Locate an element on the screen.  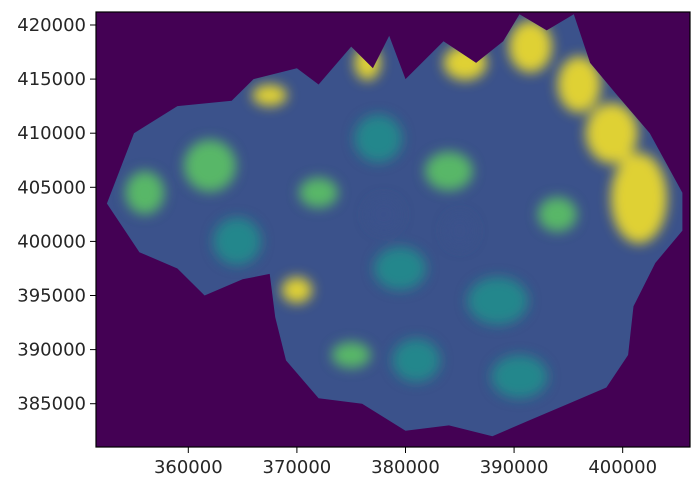
y-tick-label: 400000 is located at coordinates (51, 241).